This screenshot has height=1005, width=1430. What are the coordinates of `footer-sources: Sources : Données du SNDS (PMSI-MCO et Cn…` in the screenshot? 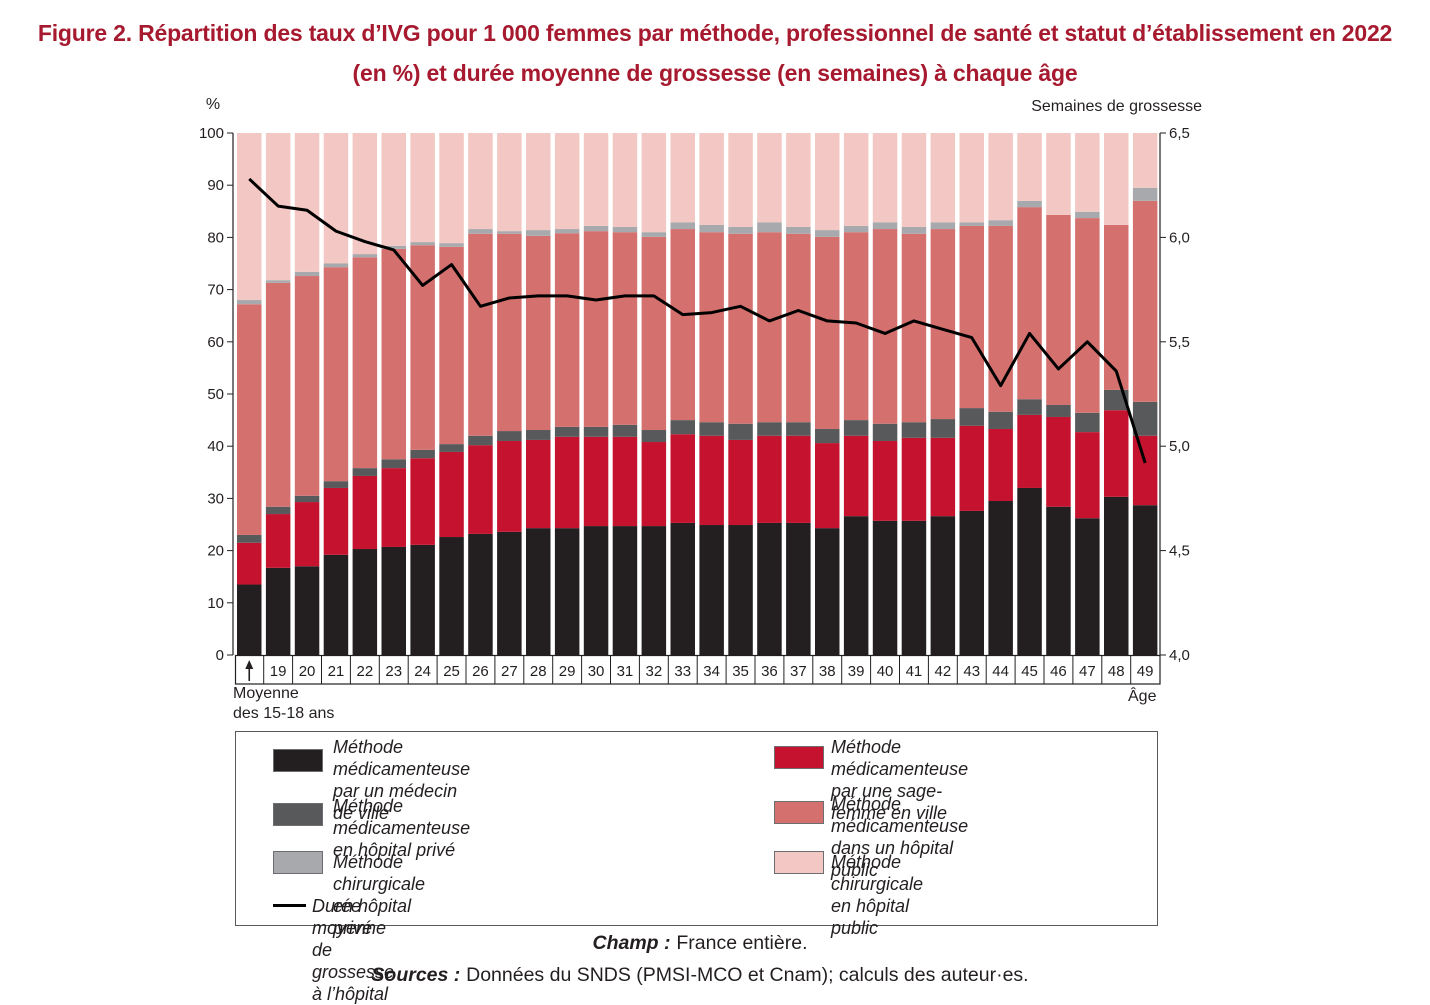 It's located at (700, 975).